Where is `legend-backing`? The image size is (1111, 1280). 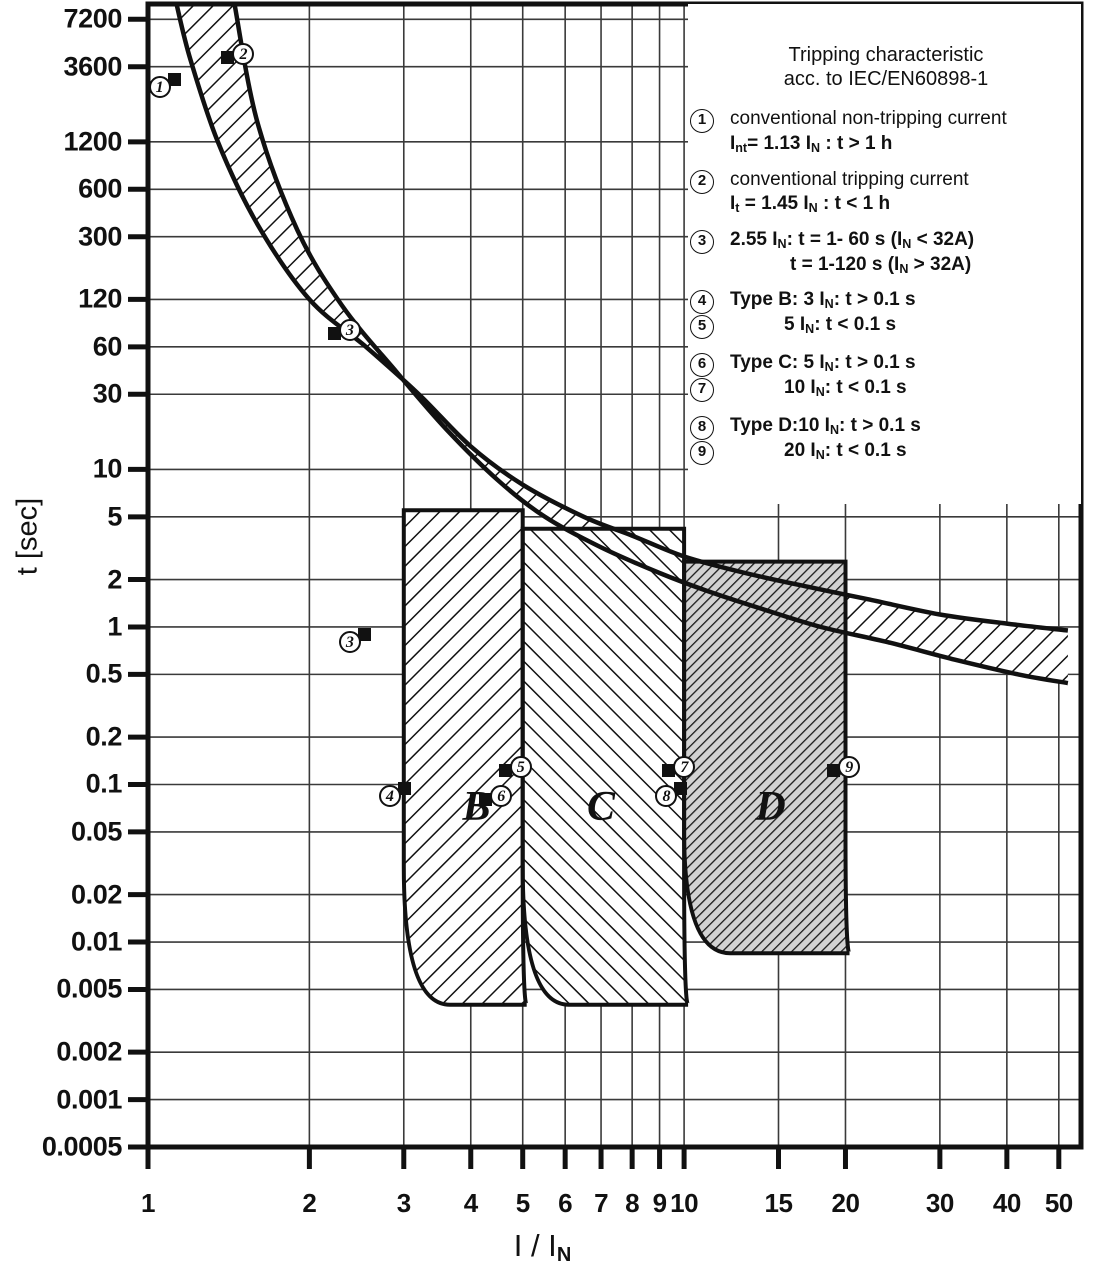 legend-backing is located at coordinates (884, 254).